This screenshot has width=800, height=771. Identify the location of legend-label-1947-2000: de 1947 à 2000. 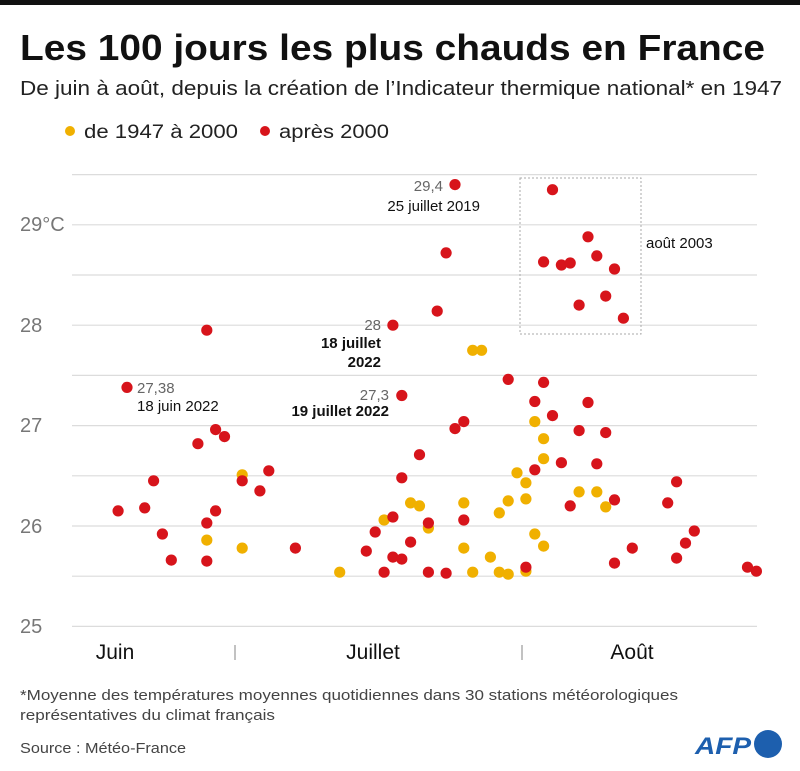
(161, 132).